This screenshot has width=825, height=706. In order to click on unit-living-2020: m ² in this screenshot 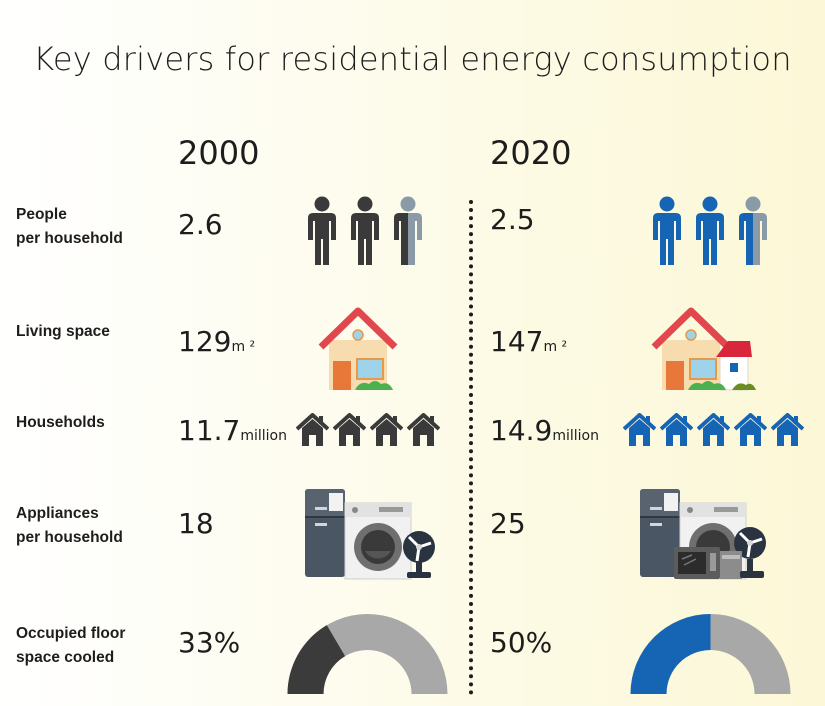, I will do `click(555, 347)`.